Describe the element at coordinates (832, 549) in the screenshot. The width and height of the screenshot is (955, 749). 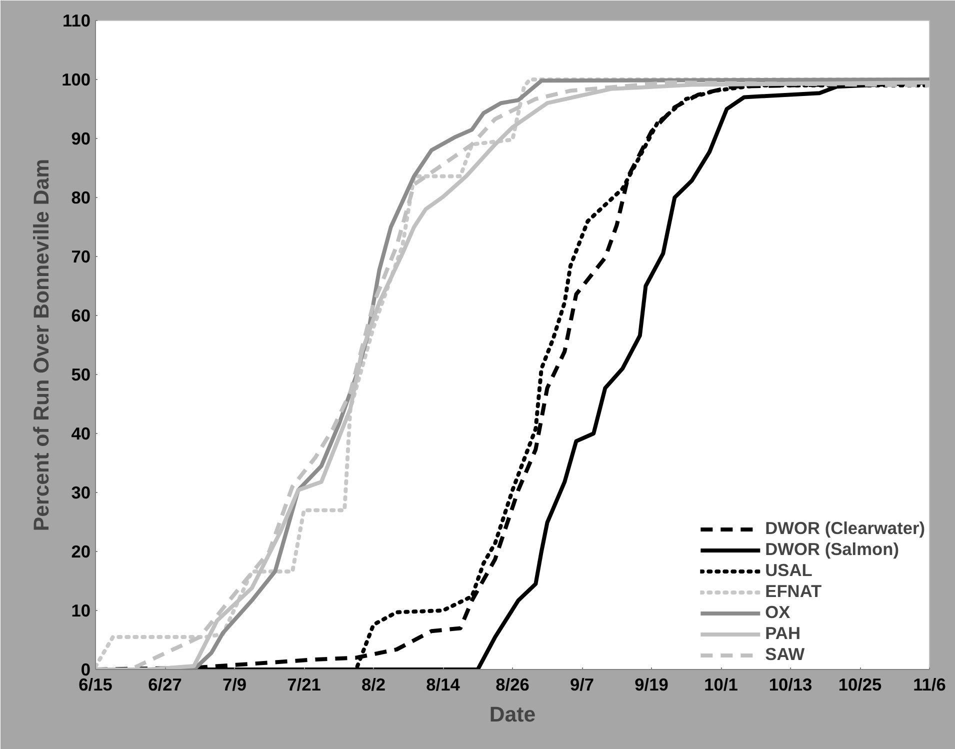
I see `legend-label: DWOR (Salmon)` at that location.